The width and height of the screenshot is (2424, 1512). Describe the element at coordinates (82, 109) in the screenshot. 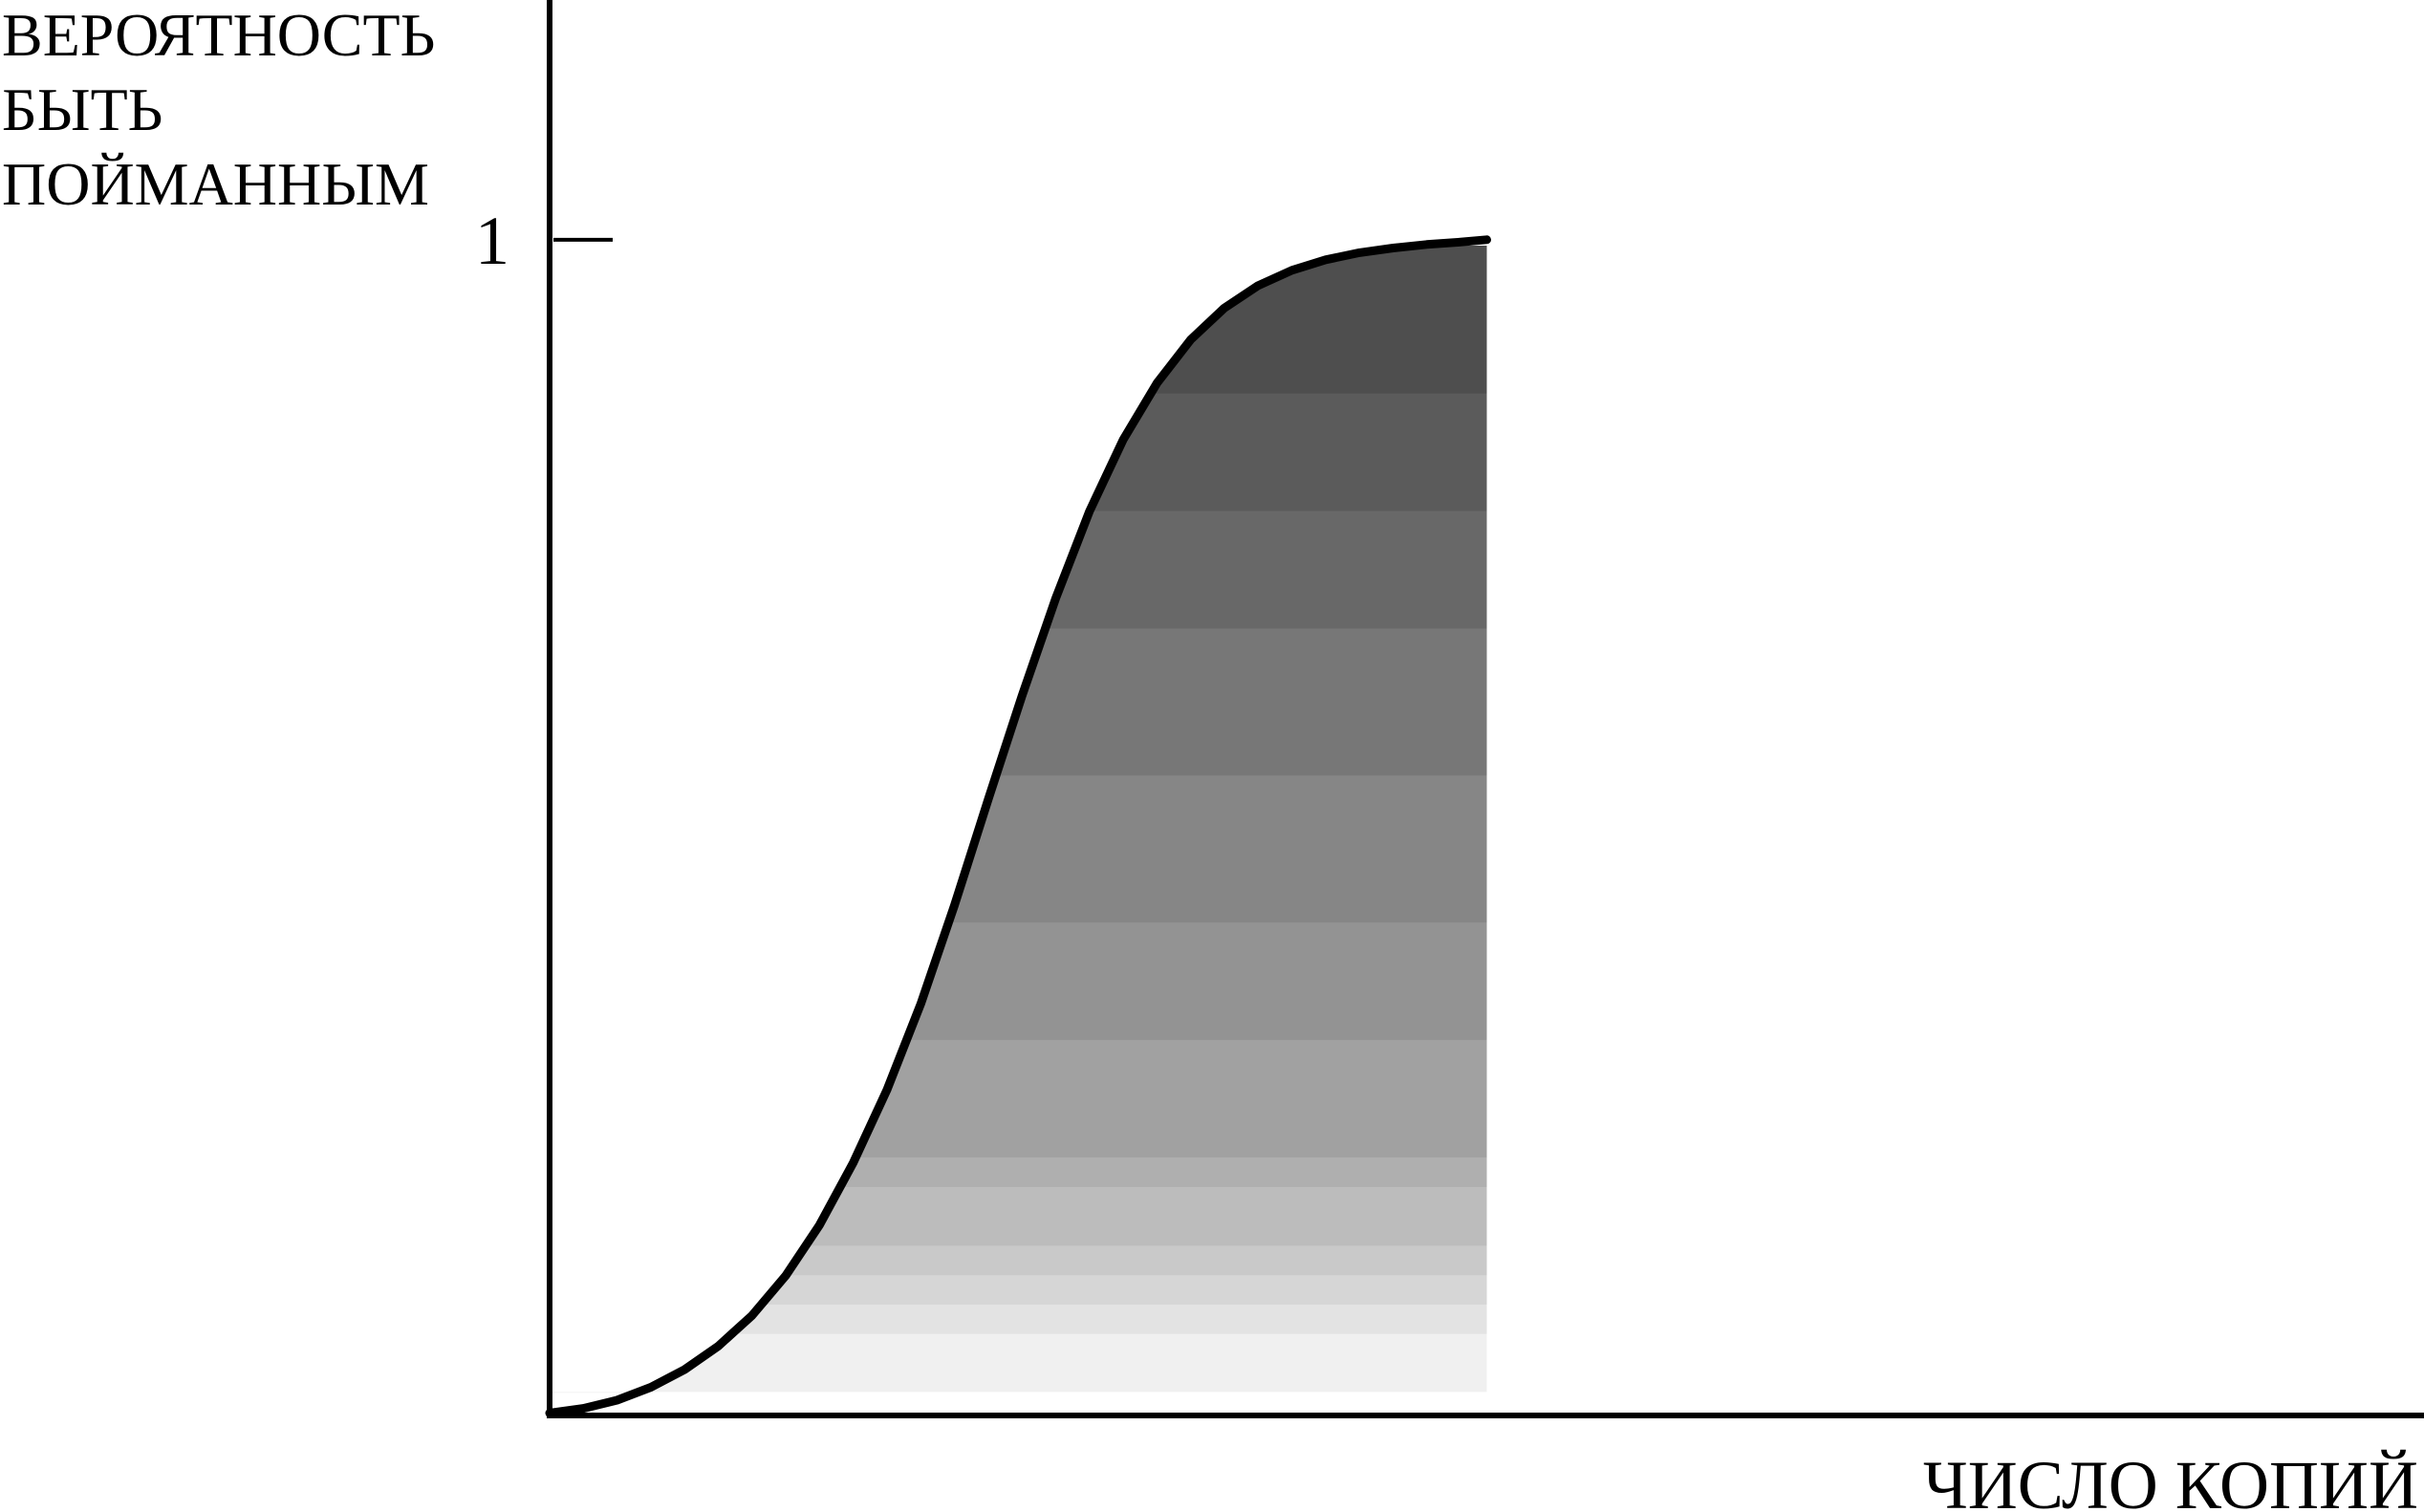

I see `y-axis-label-line-2: БЫТЬ` at that location.